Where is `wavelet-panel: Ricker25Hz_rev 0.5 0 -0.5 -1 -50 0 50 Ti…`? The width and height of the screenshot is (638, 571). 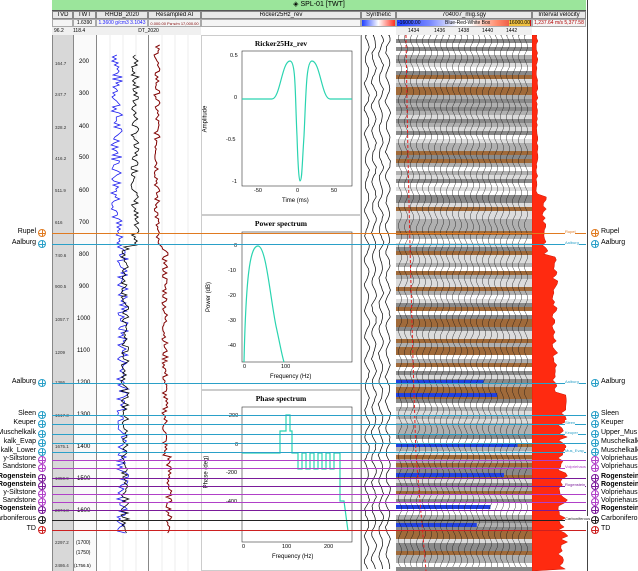
wavelet-panel: Ricker25Hz_rev 0.5 0 -0.5 -1 -50 0 50 Ti… is located at coordinates (281, 125).